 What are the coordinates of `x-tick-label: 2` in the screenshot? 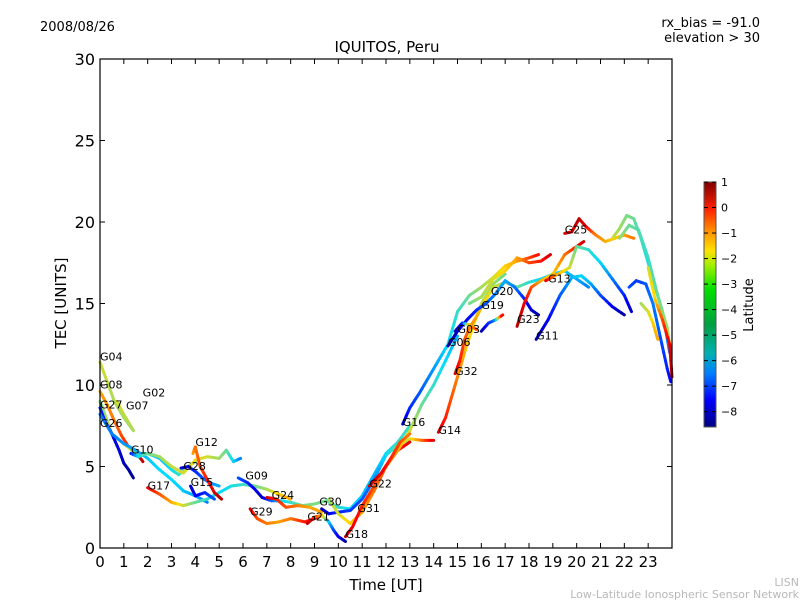 It's located at (148, 562).